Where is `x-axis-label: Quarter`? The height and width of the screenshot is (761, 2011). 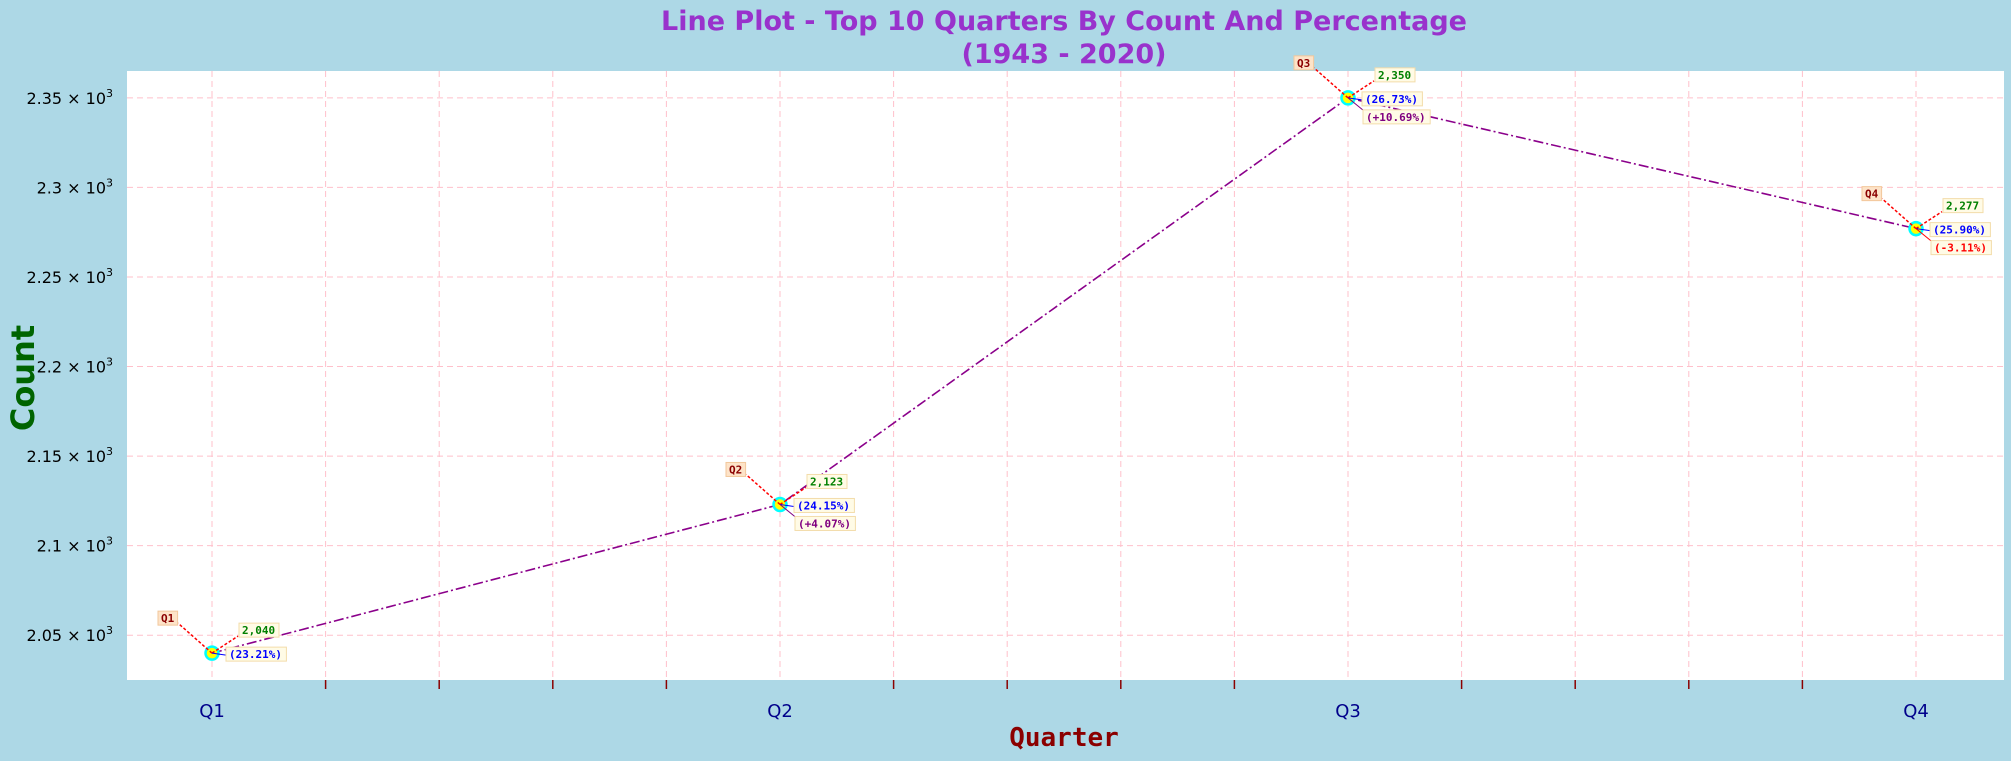 x-axis-label: Quarter is located at coordinates (1064, 738).